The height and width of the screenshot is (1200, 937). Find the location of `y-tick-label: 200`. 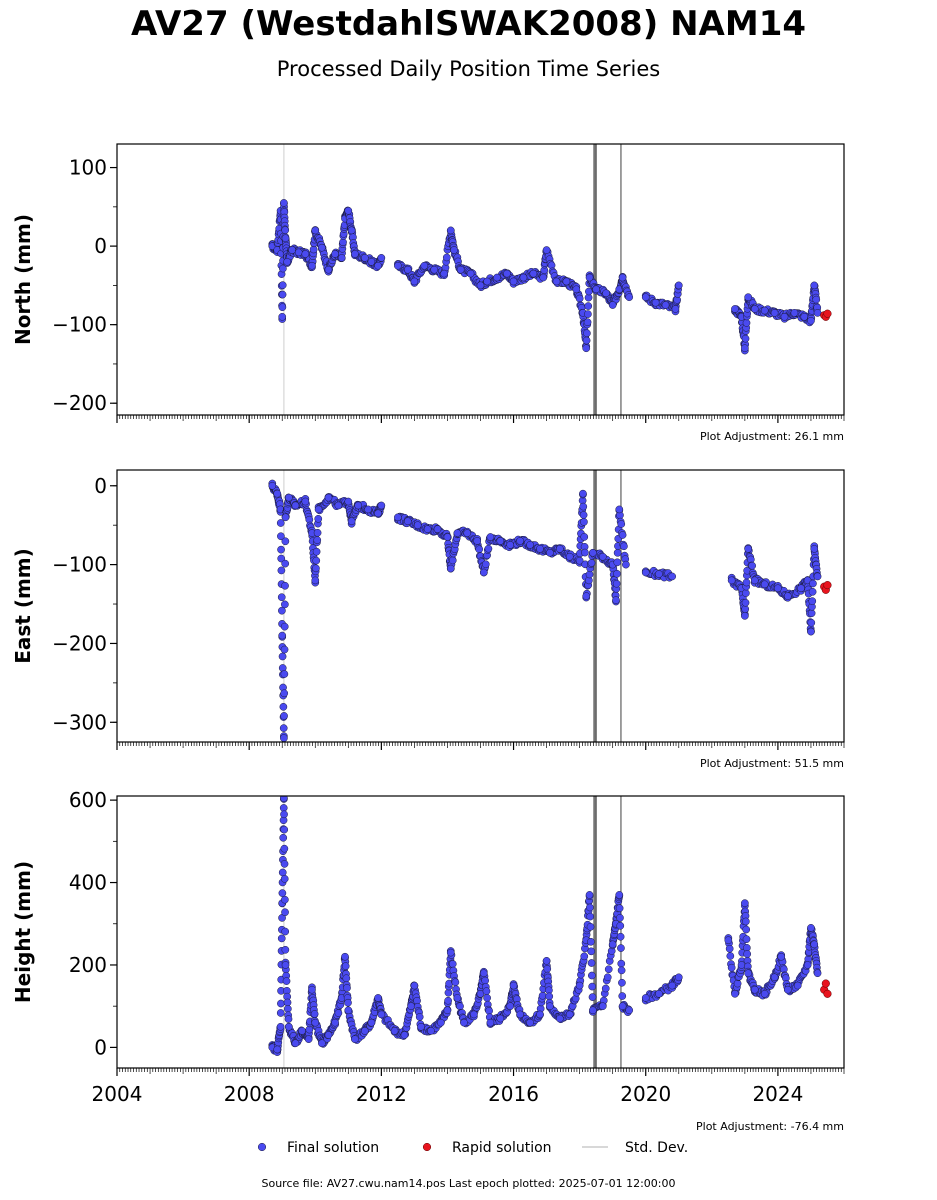

y-tick-label: 200 is located at coordinates (88, 965).